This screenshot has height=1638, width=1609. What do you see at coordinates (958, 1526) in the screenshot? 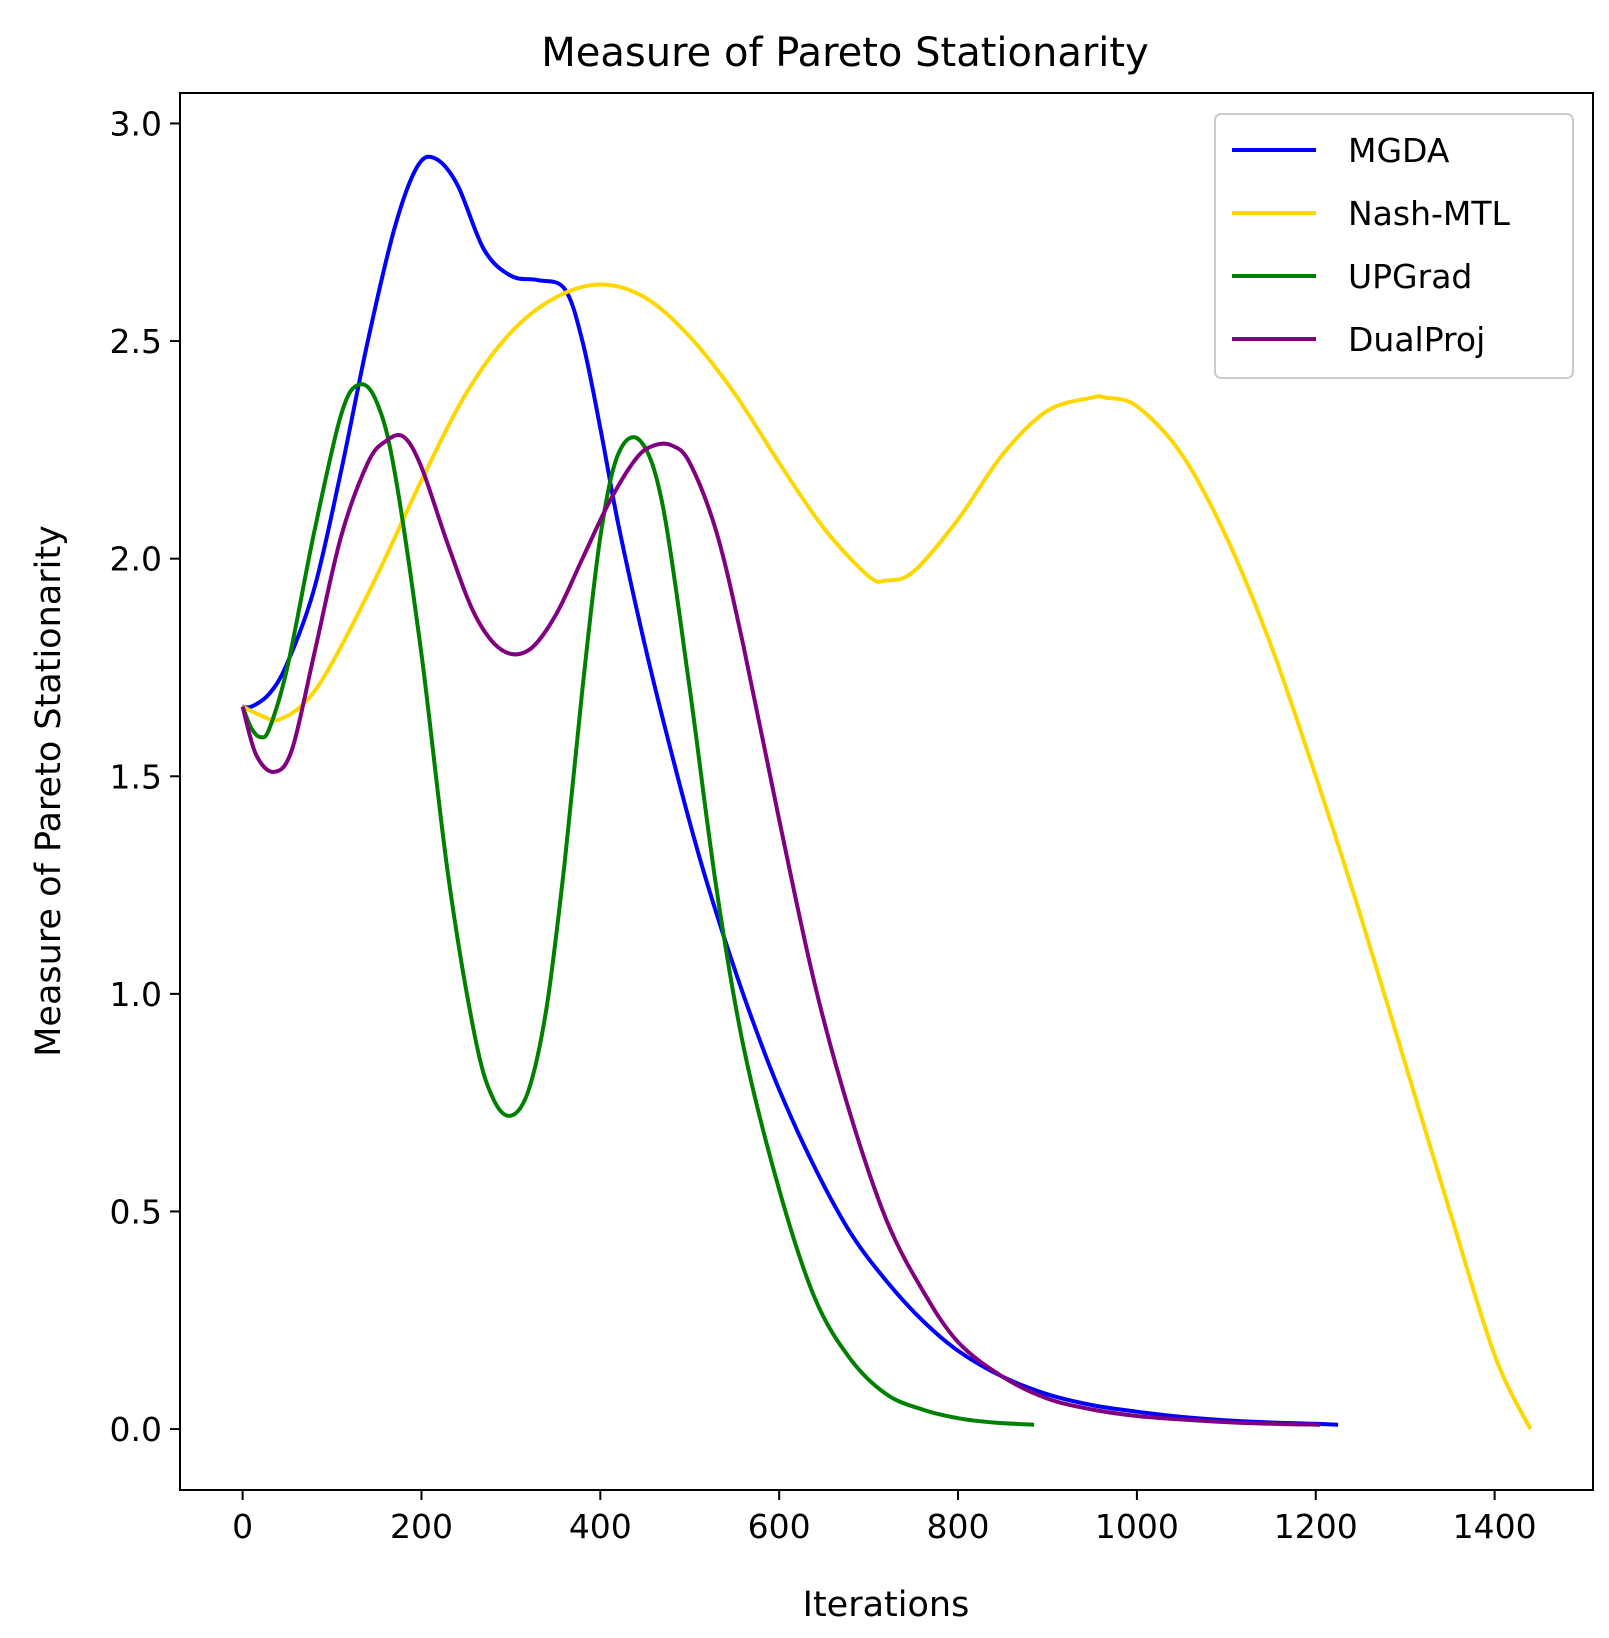
I see `x-tick-label: 800` at bounding box center [958, 1526].